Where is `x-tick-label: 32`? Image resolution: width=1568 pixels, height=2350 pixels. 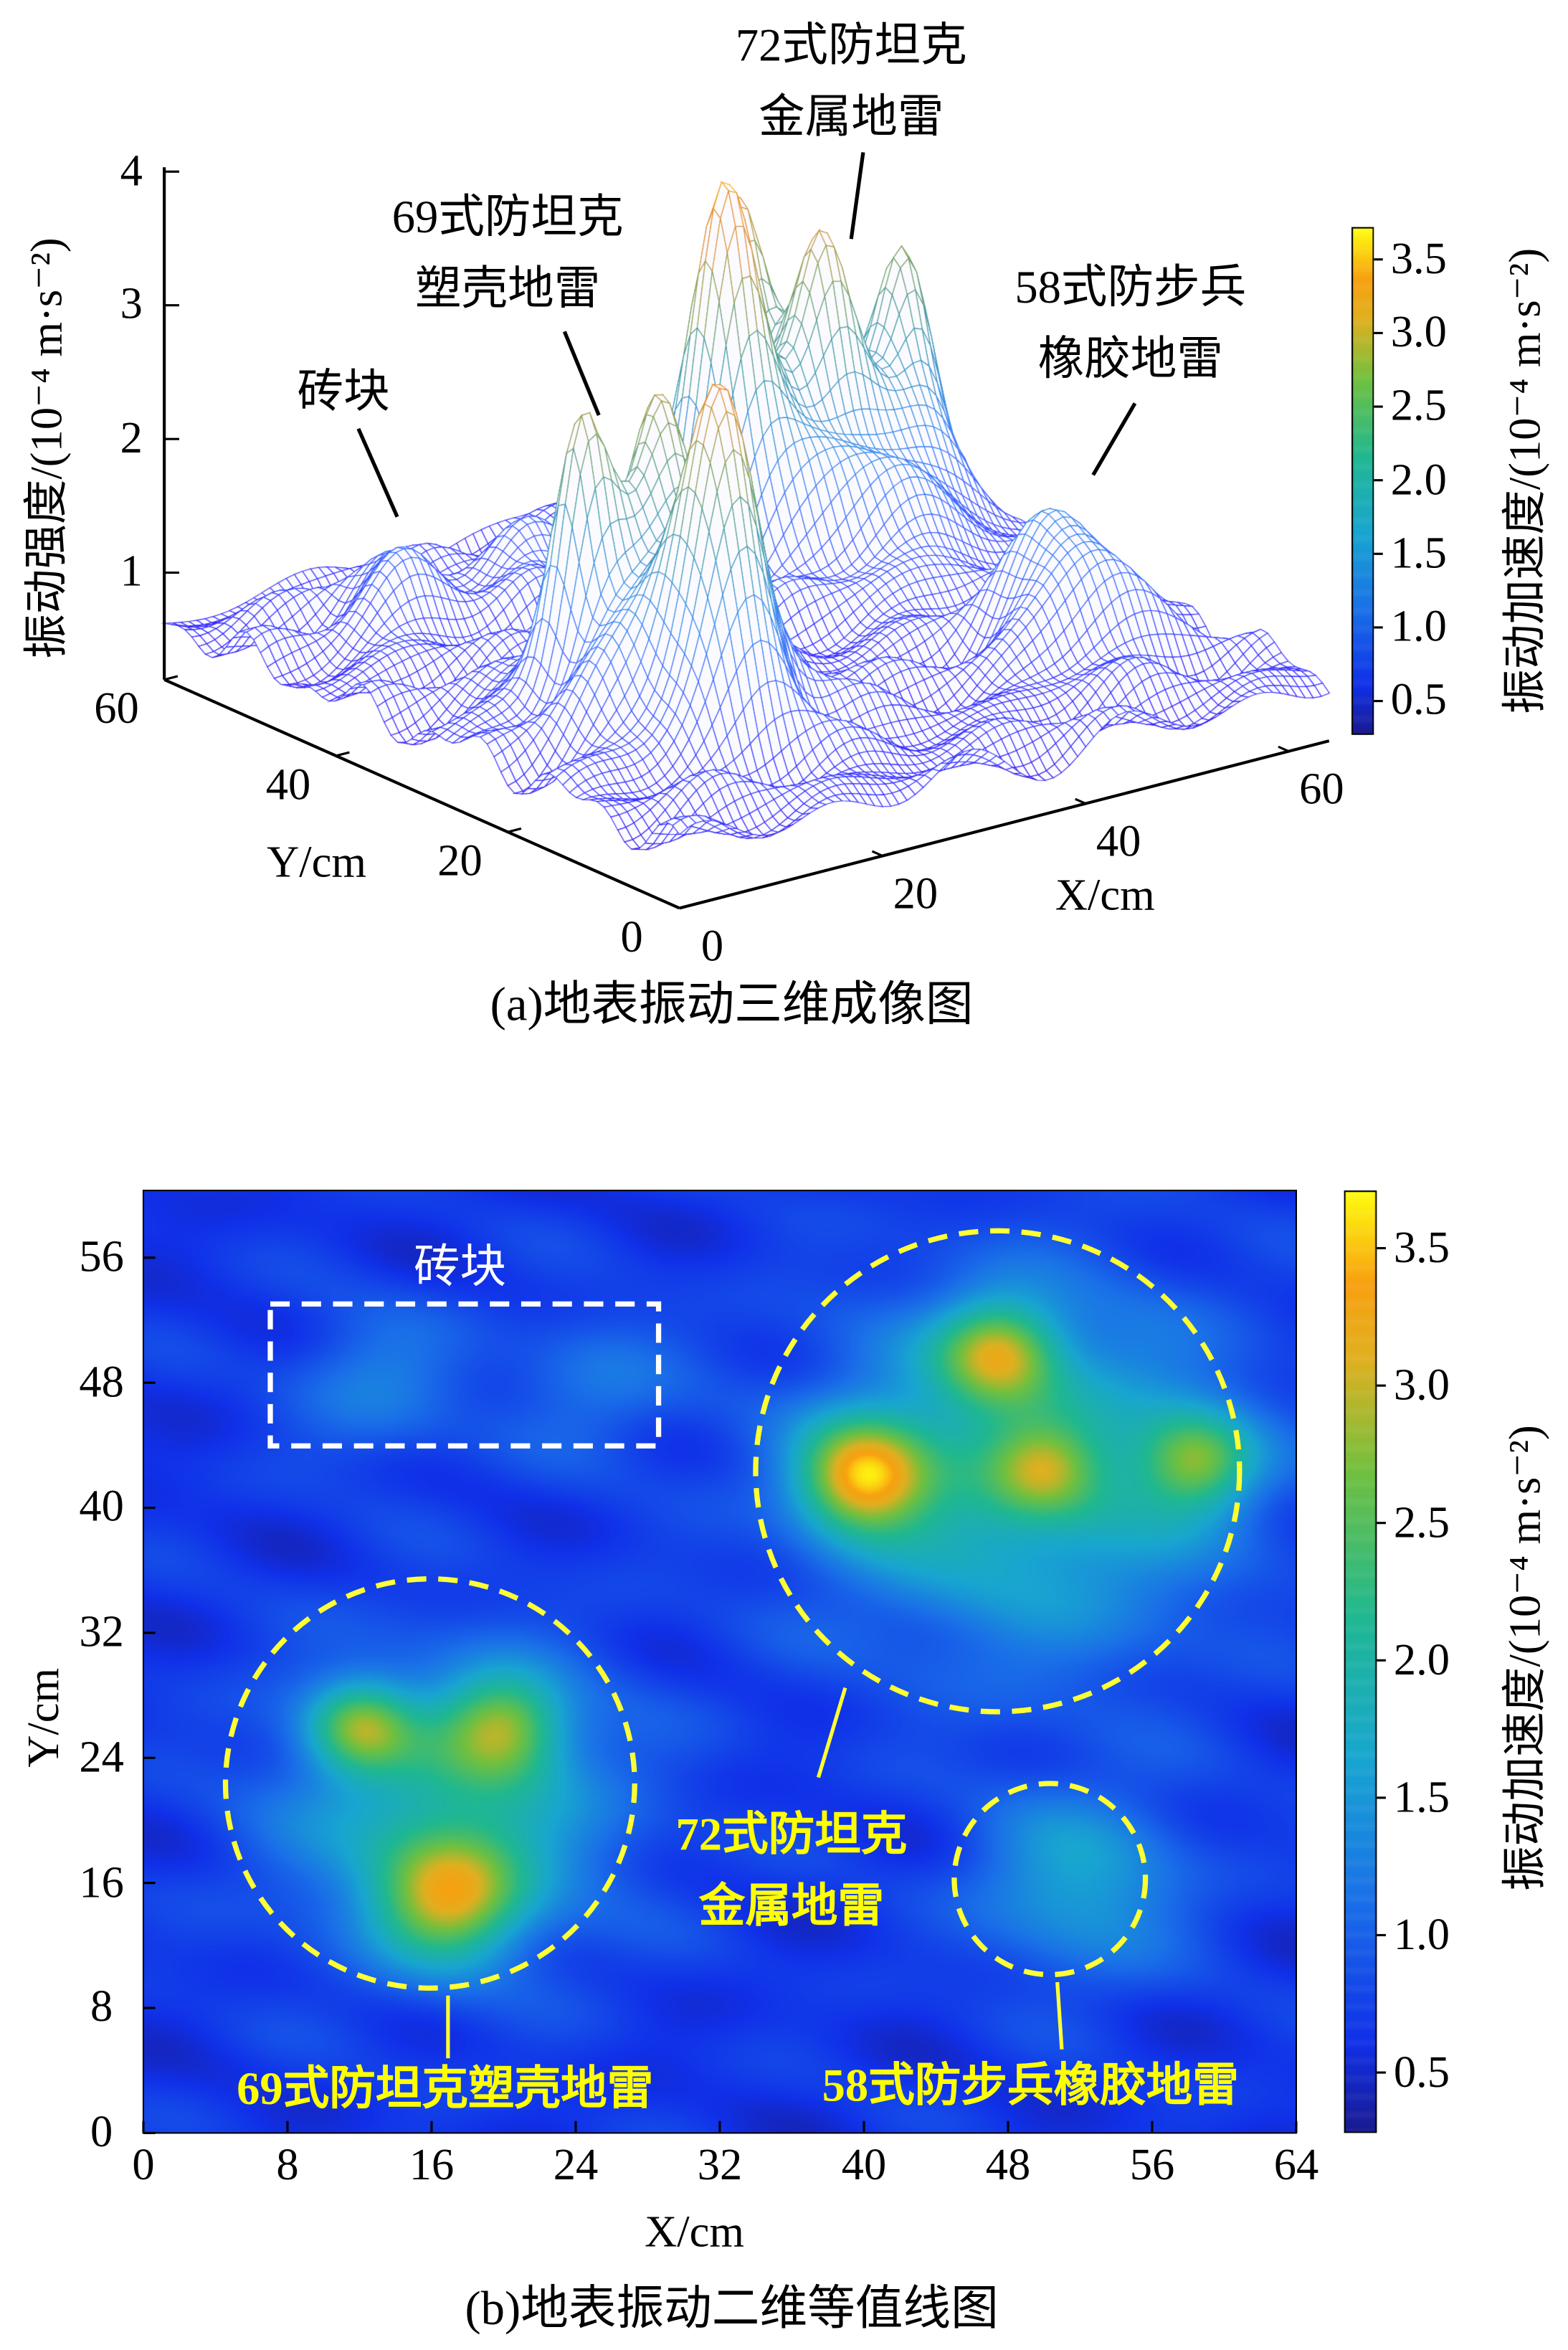 x-tick-label: 32 is located at coordinates (720, 2165).